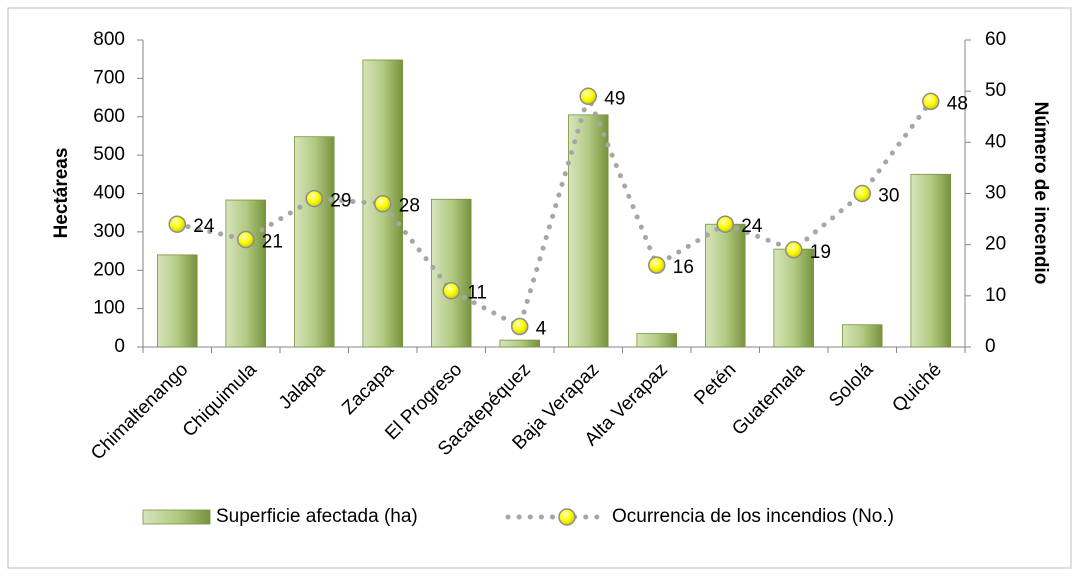 The height and width of the screenshot is (577, 1080). Describe the element at coordinates (990, 346) in the screenshot. I see `y2-tick-label: 0` at that location.